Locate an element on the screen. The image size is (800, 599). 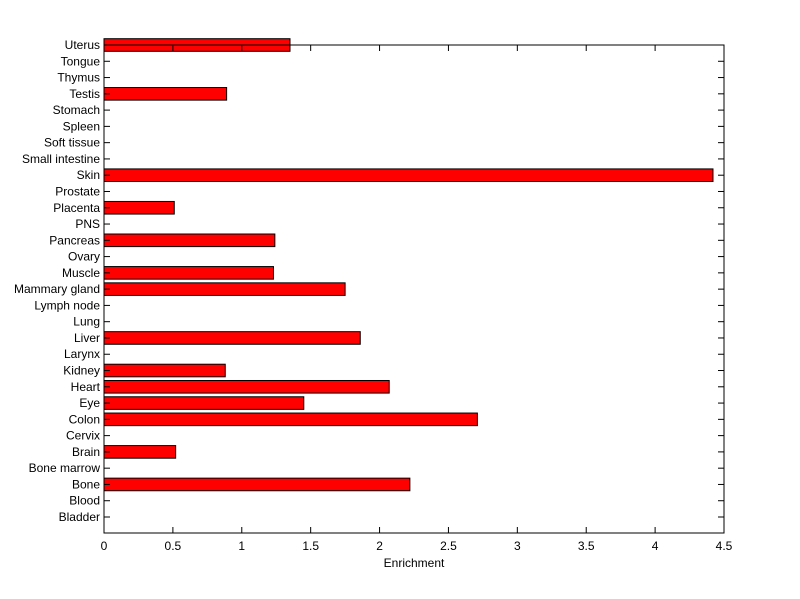
y-tick-label: Bone is located at coordinates (86, 484).